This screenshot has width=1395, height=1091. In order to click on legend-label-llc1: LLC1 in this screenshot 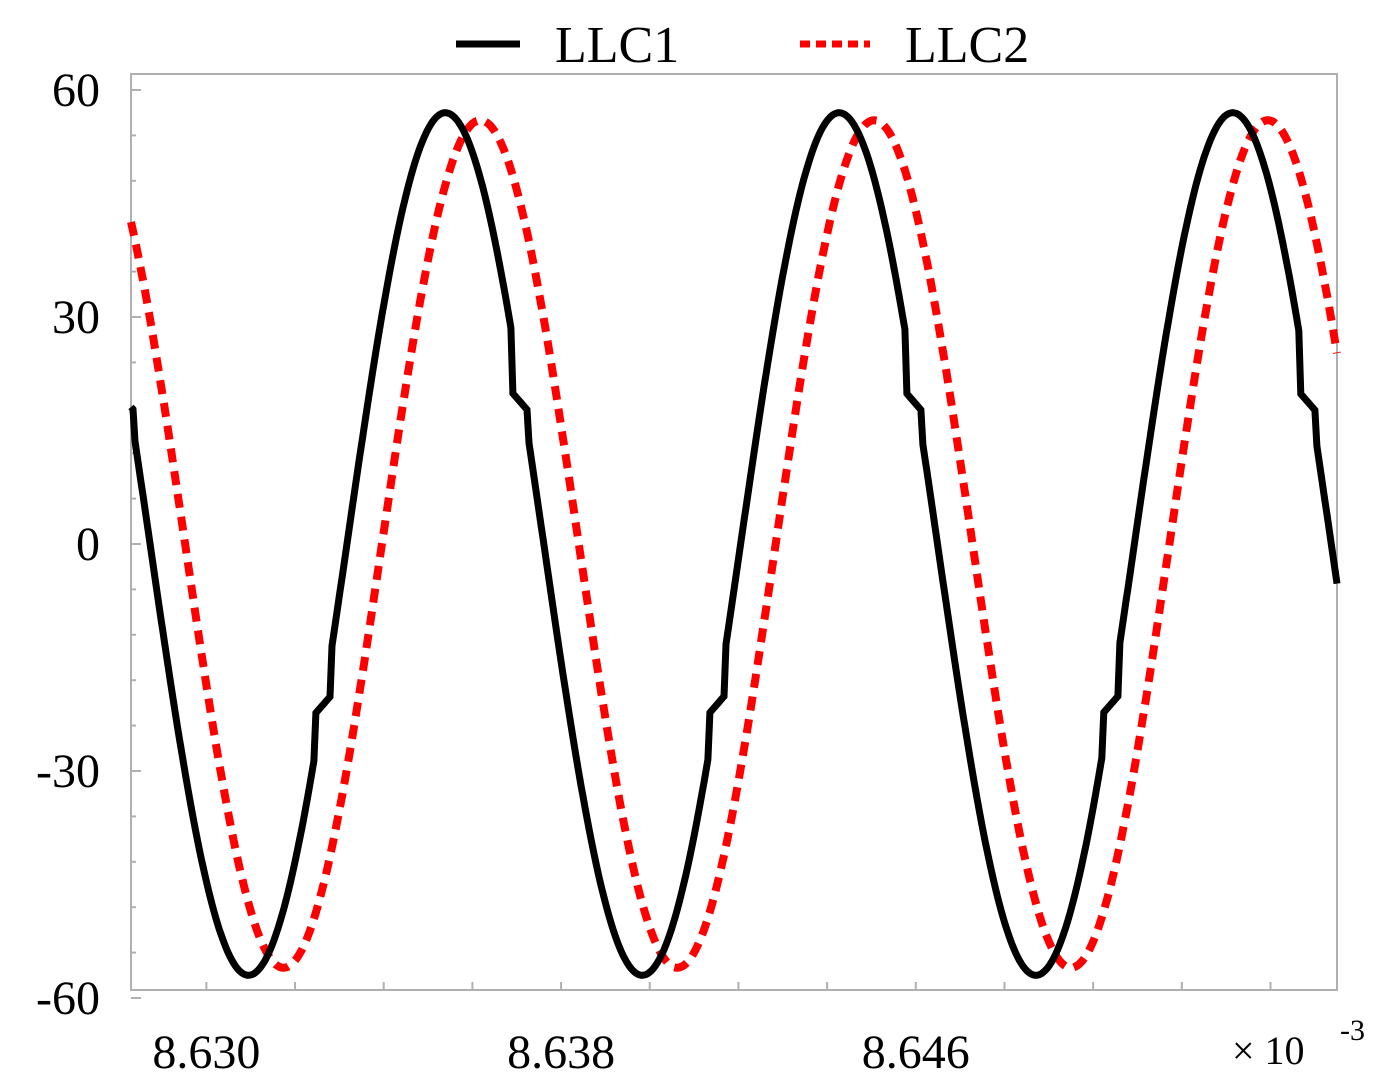, I will do `click(617, 45)`.